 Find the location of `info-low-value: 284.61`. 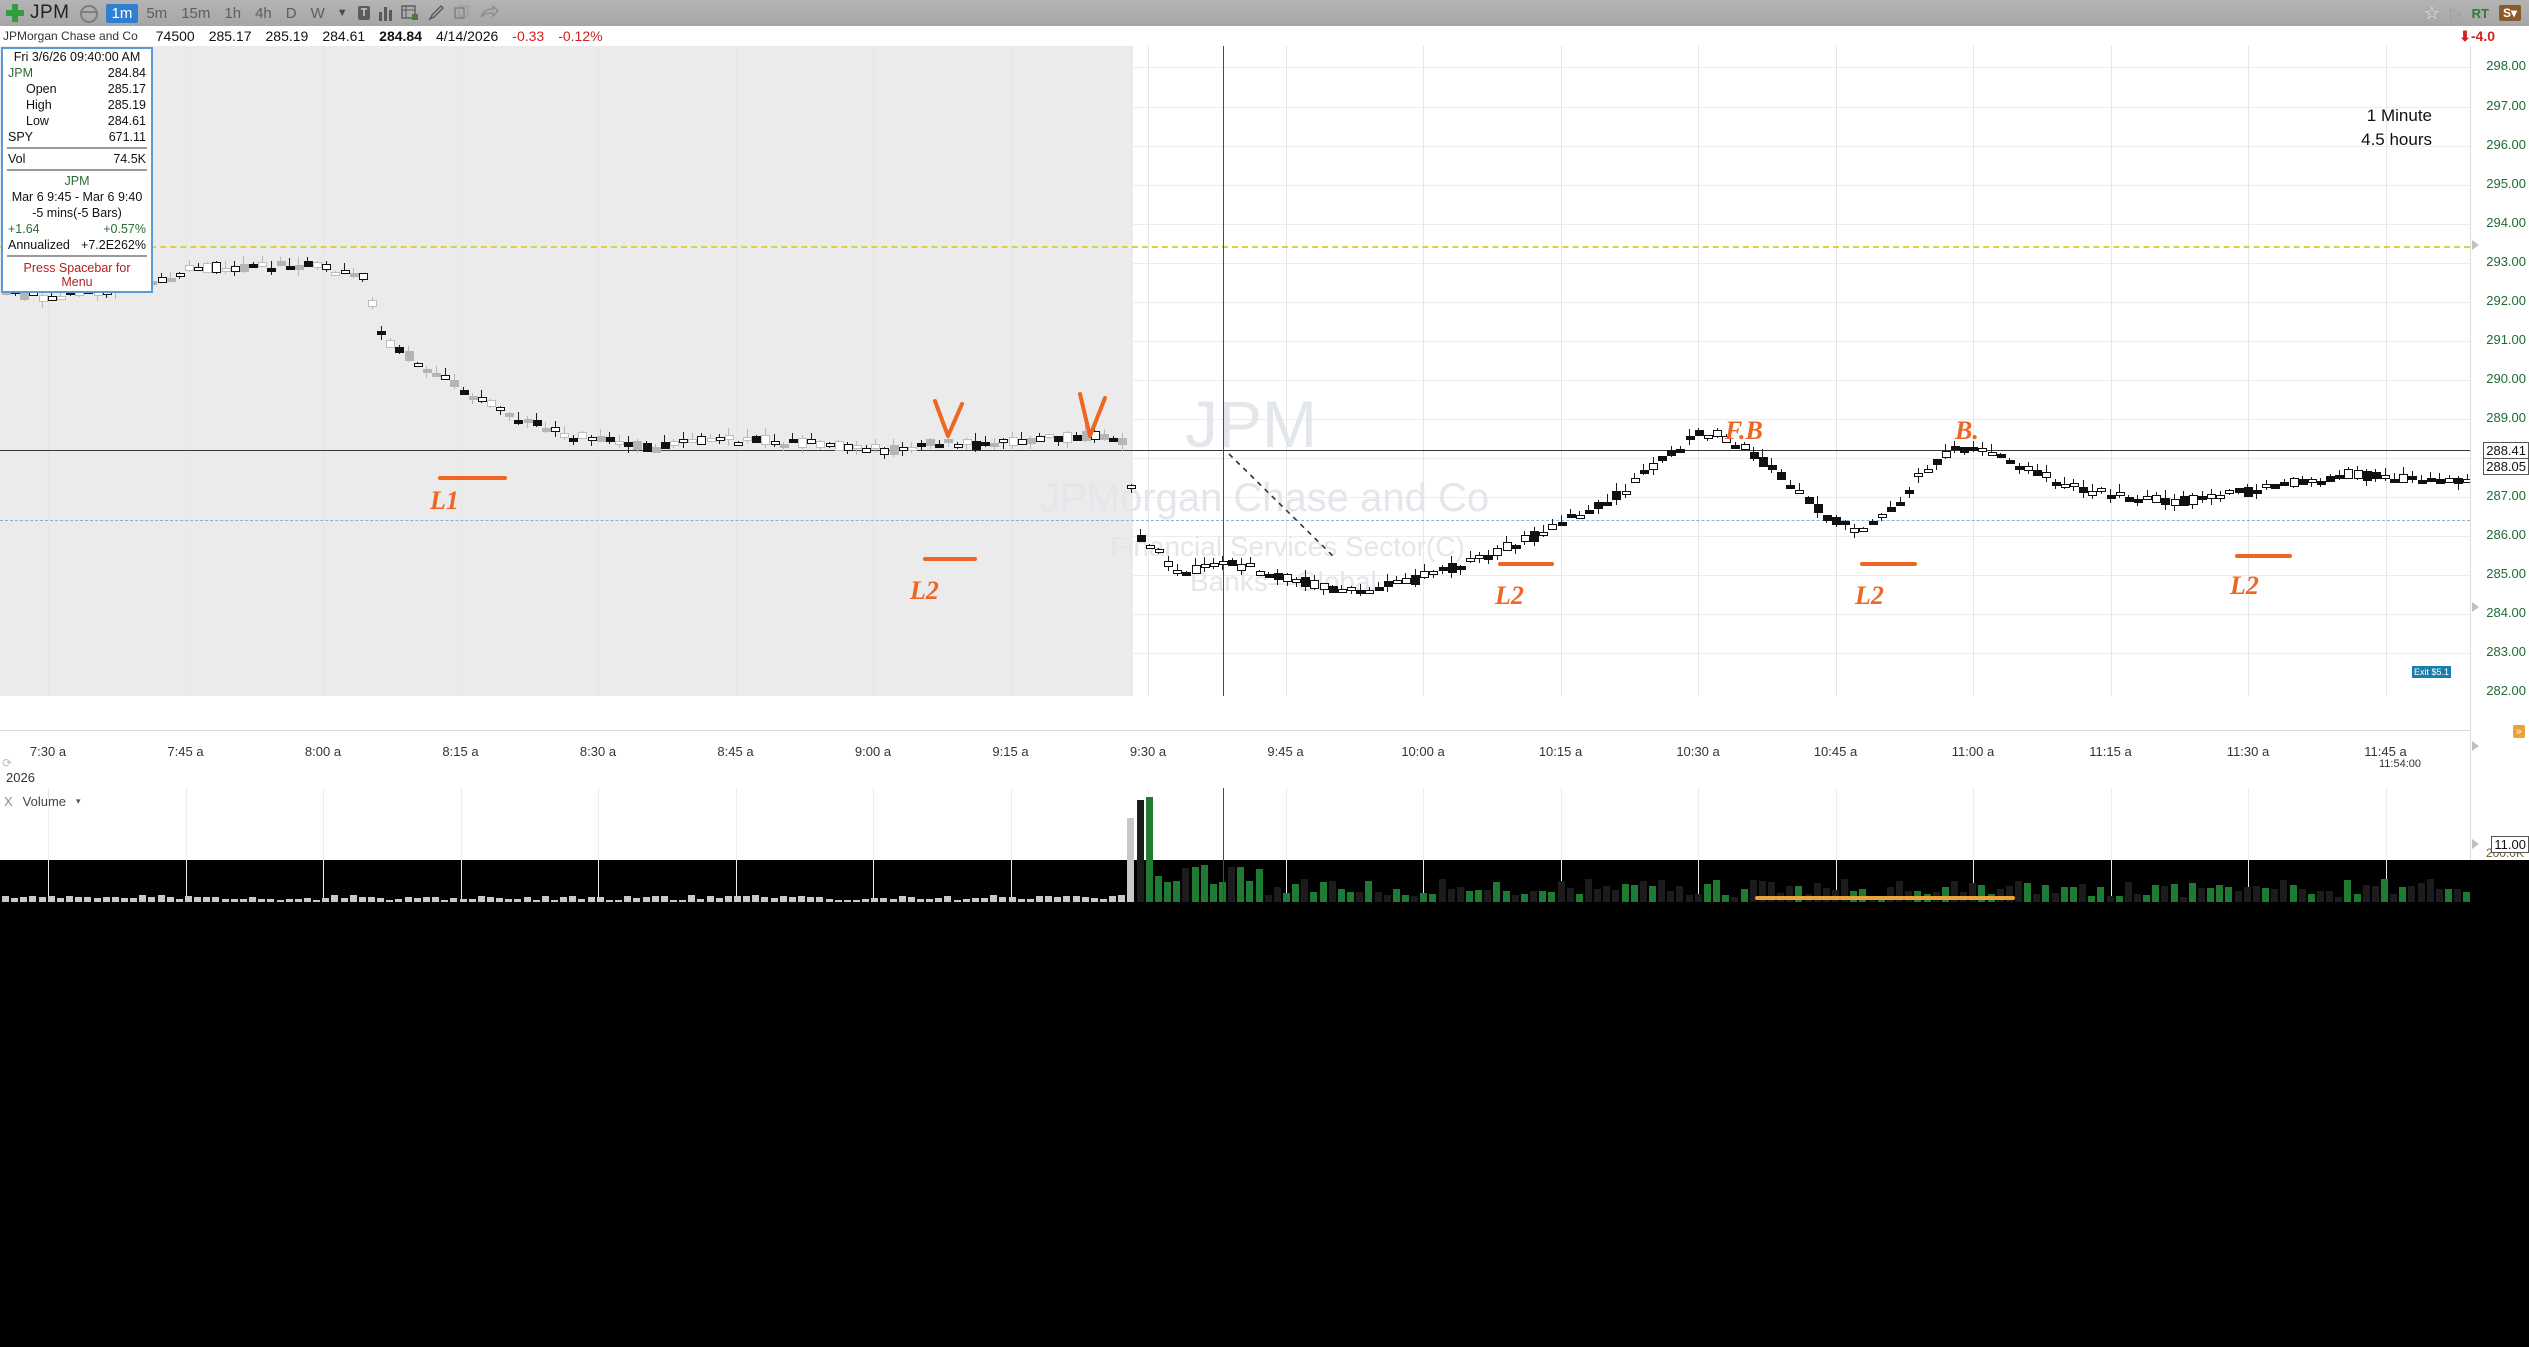

info-low-value: 284.61 is located at coordinates (126, 121).